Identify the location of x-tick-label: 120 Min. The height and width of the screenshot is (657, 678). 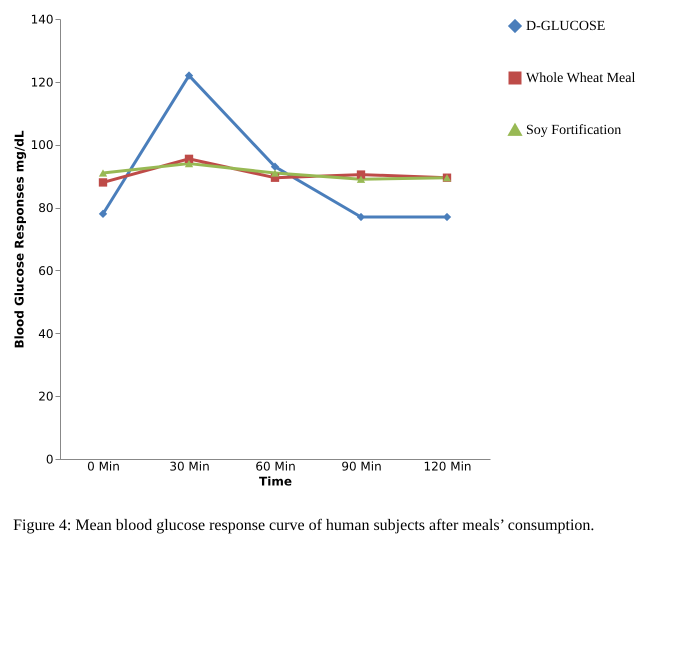
(447, 467).